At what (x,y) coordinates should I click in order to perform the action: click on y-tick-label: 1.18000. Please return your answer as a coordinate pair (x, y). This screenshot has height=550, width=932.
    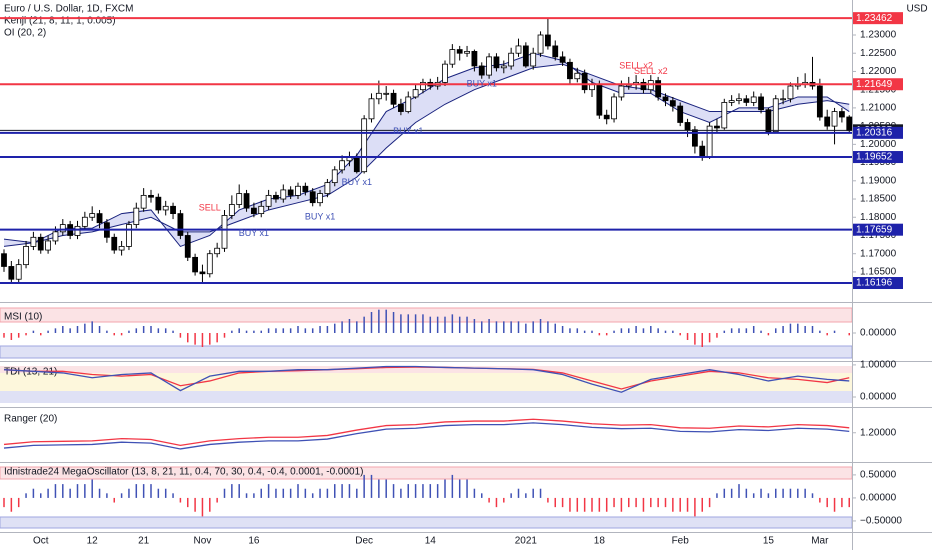
    Looking at the image, I should click on (878, 217).